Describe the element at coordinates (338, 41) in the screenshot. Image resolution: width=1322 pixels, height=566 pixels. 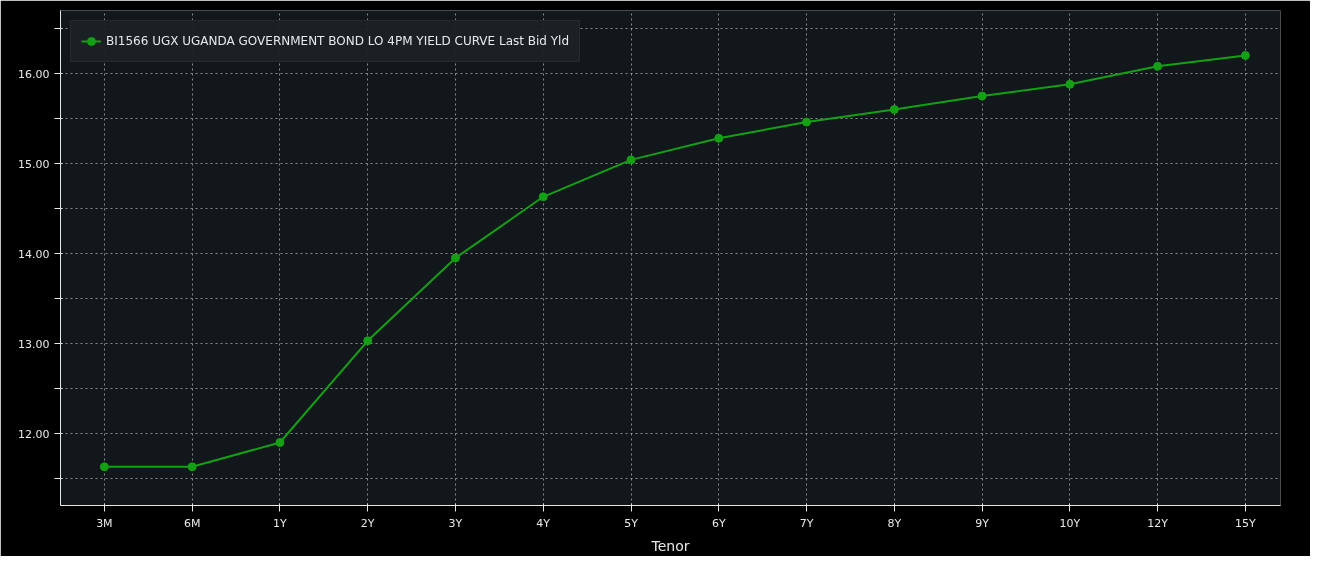
I see `legend-label: BI1566 UGX UGANDA GOVERNMENT BOND LO 4PM YIELD CURVE Last Bid Yld` at that location.